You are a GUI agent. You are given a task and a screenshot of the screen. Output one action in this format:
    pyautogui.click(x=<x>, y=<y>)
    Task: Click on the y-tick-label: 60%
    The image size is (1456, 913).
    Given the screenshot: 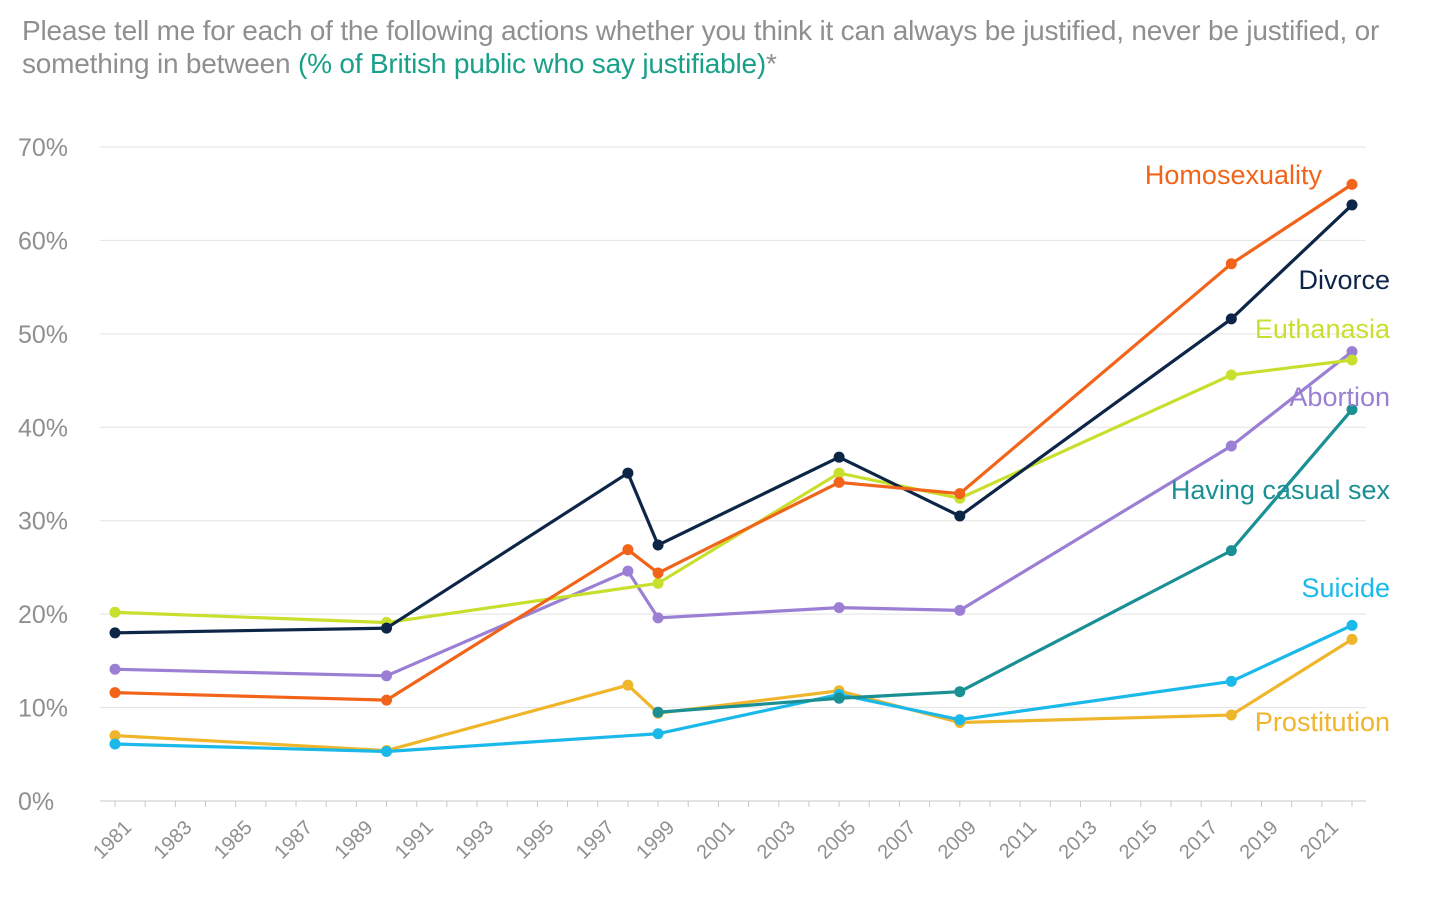 What is the action you would take?
    pyautogui.click(x=43, y=241)
    